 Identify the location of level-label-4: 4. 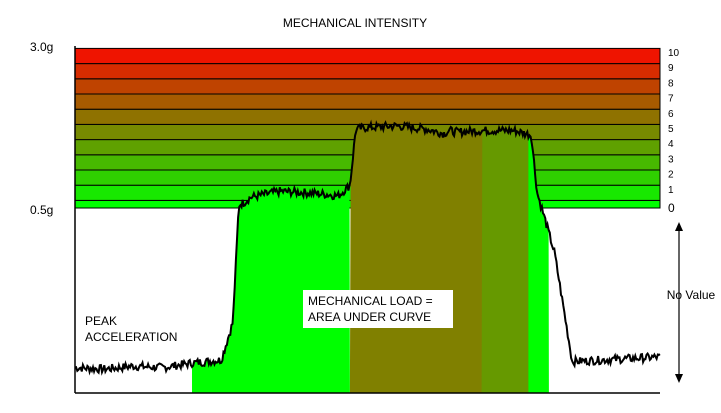
(671, 144).